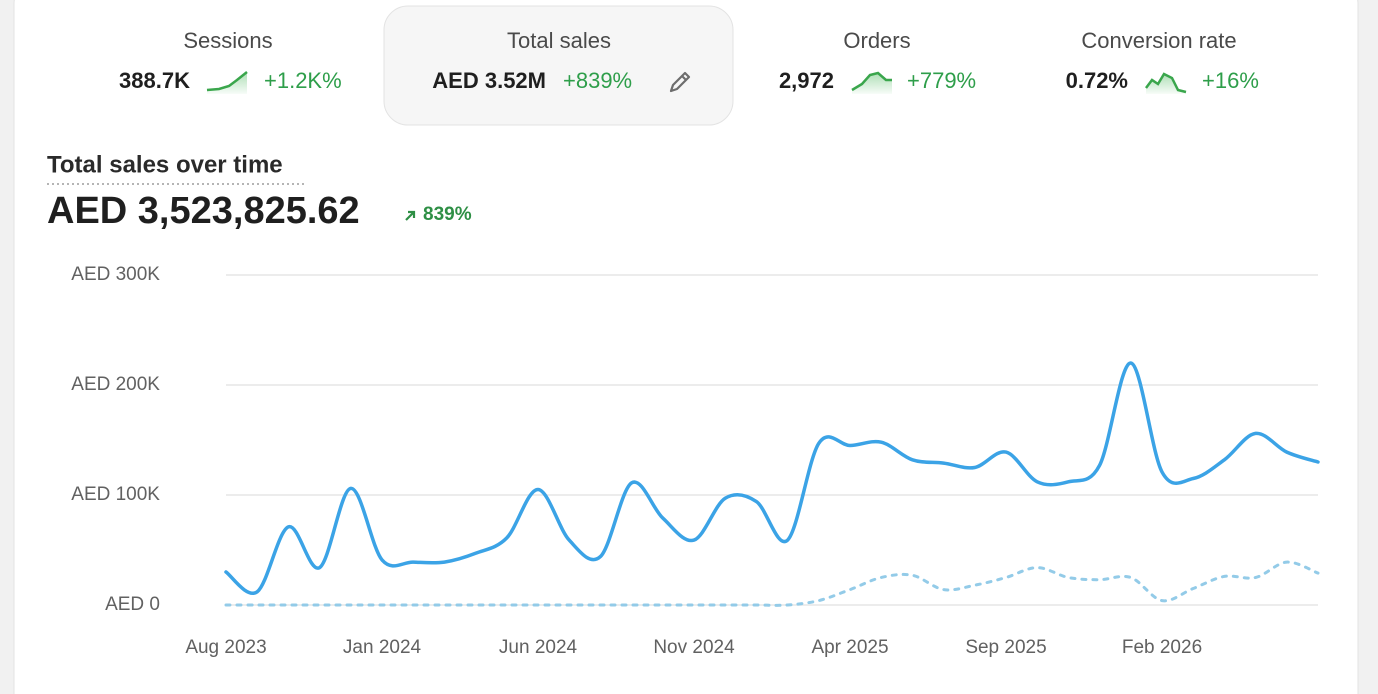 The width and height of the screenshot is (1378, 694). What do you see at coordinates (115, 274) in the screenshot?
I see `y-tick-label: AED 300K` at bounding box center [115, 274].